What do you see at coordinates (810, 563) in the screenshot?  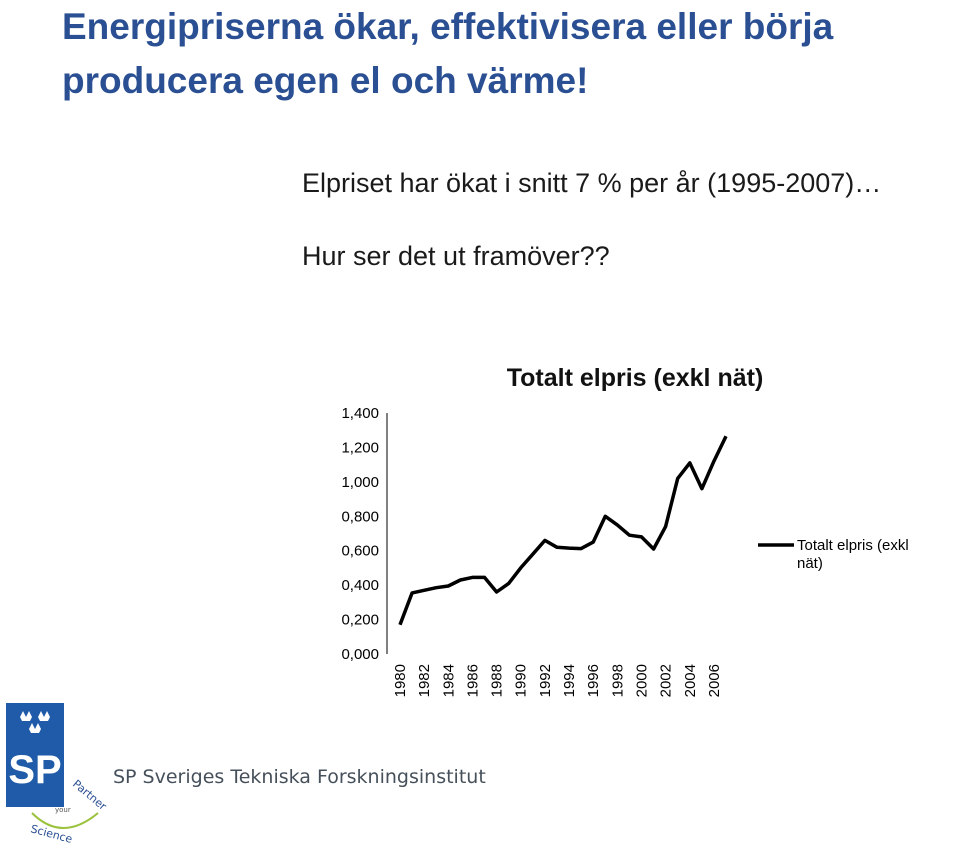 I see `legend-label-line: nät)` at bounding box center [810, 563].